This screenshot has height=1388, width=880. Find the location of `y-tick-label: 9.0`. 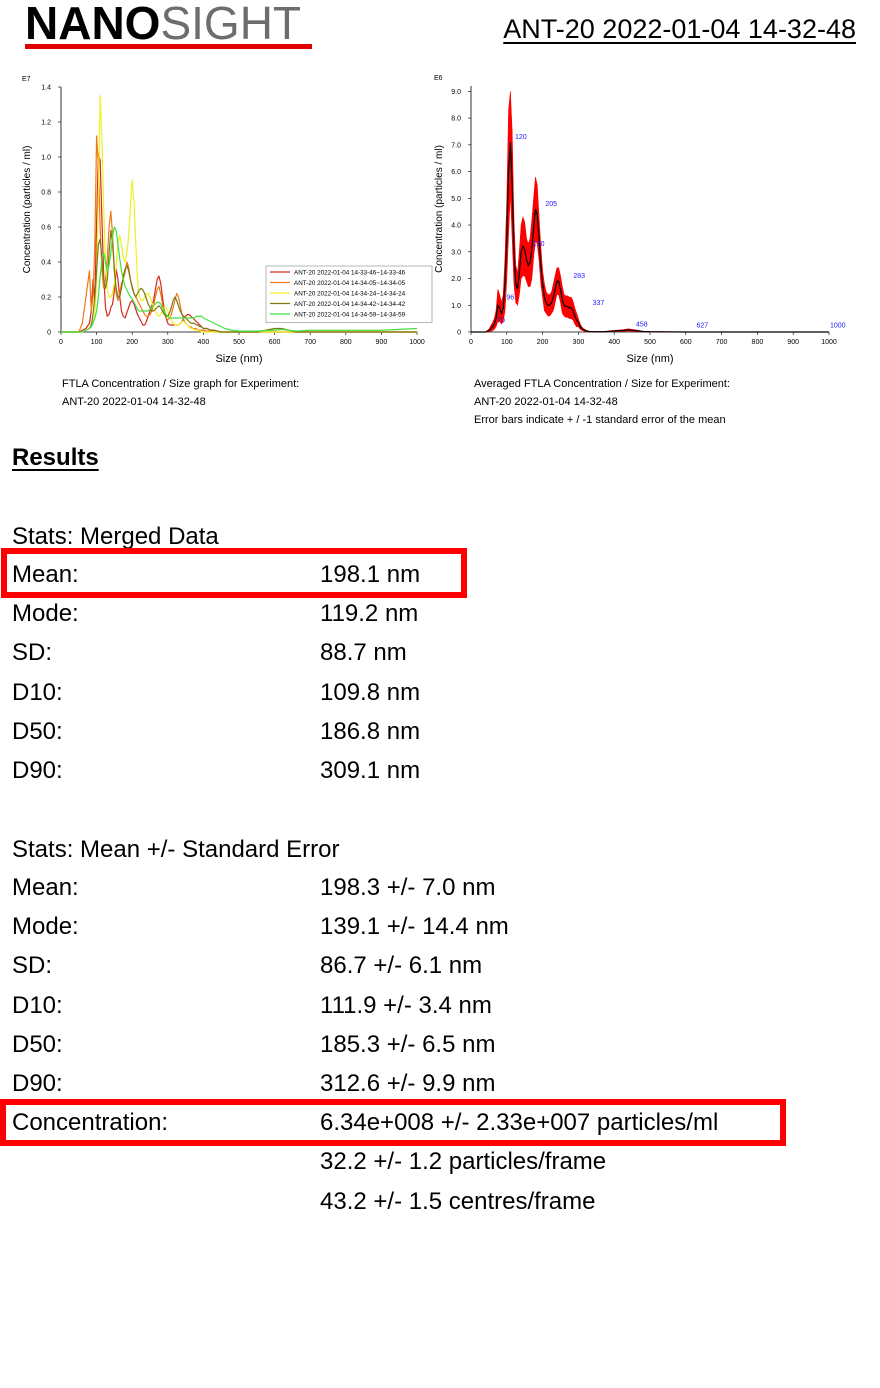

y-tick-label: 9.0 is located at coordinates (456, 92).